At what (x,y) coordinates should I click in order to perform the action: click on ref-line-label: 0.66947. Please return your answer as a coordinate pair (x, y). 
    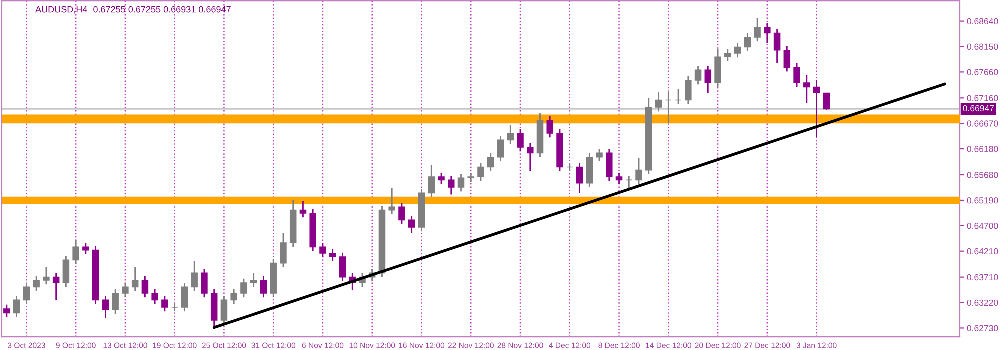
    Looking at the image, I should click on (978, 108).